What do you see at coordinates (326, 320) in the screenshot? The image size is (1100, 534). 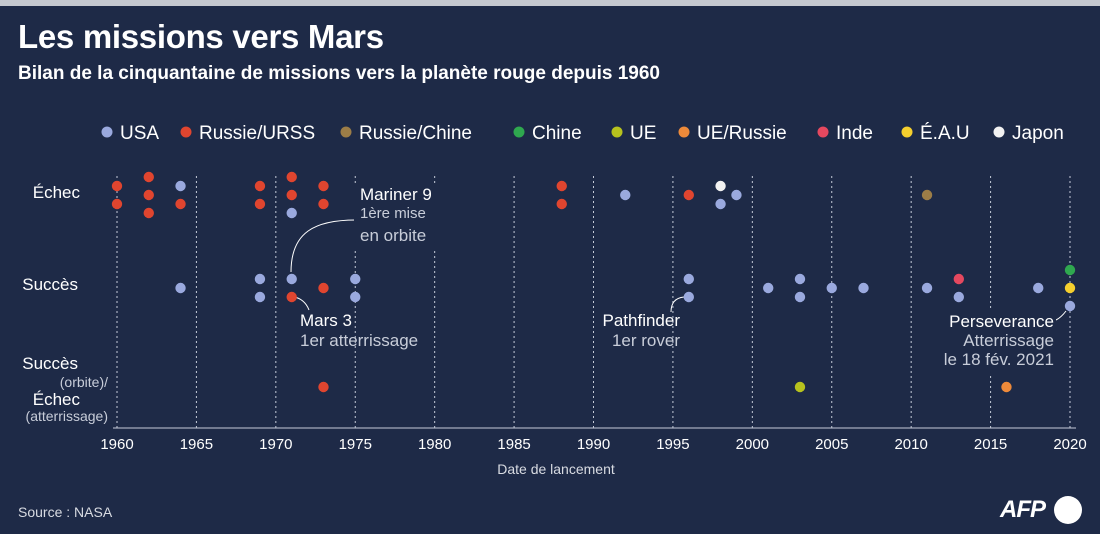 I see `annotation-title: Mars 3` at bounding box center [326, 320].